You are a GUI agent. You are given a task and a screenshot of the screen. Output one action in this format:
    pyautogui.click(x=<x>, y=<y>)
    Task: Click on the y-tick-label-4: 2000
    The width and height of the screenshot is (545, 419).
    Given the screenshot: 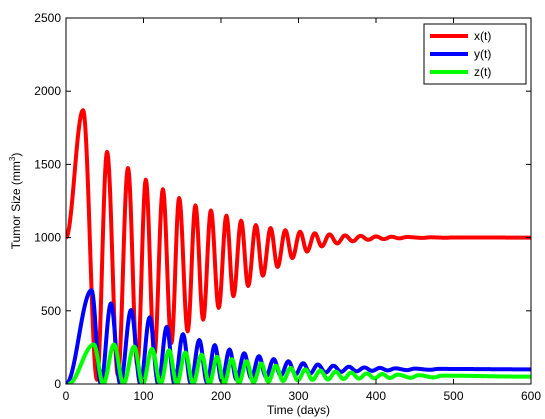 What is the action you would take?
    pyautogui.click(x=47, y=91)
    